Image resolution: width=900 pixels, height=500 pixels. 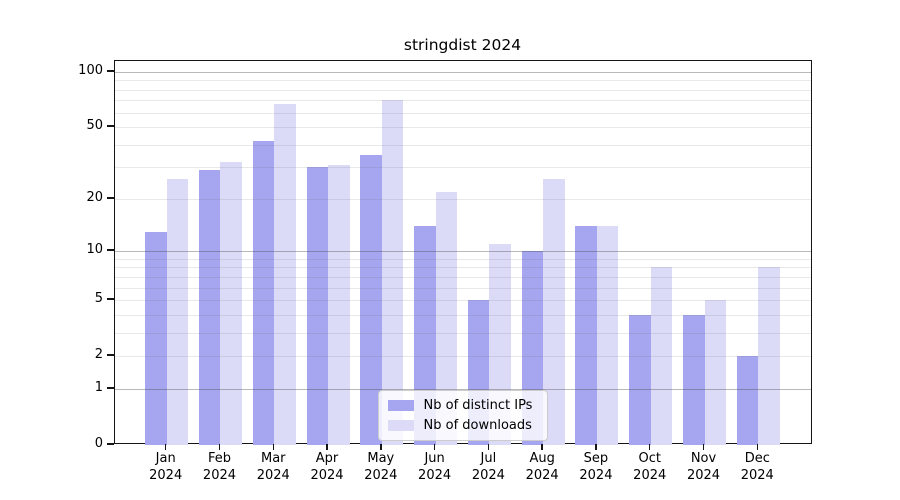 What do you see at coordinates (381, 458) in the screenshot?
I see `x-tick-month: May` at bounding box center [381, 458].